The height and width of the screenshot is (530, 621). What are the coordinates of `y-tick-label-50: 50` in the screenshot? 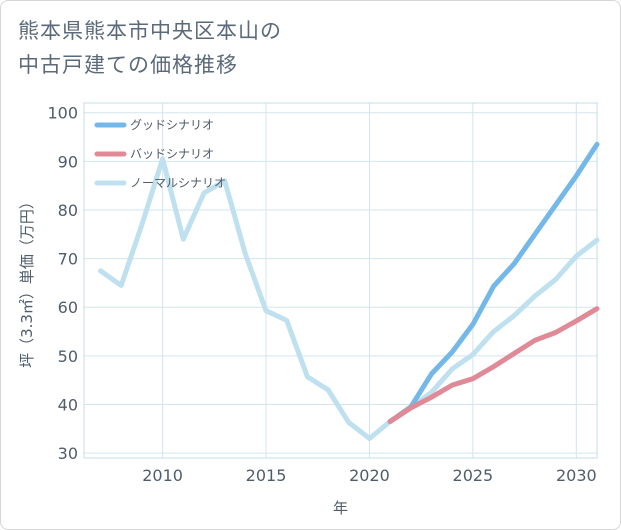 It's located at (68, 356).